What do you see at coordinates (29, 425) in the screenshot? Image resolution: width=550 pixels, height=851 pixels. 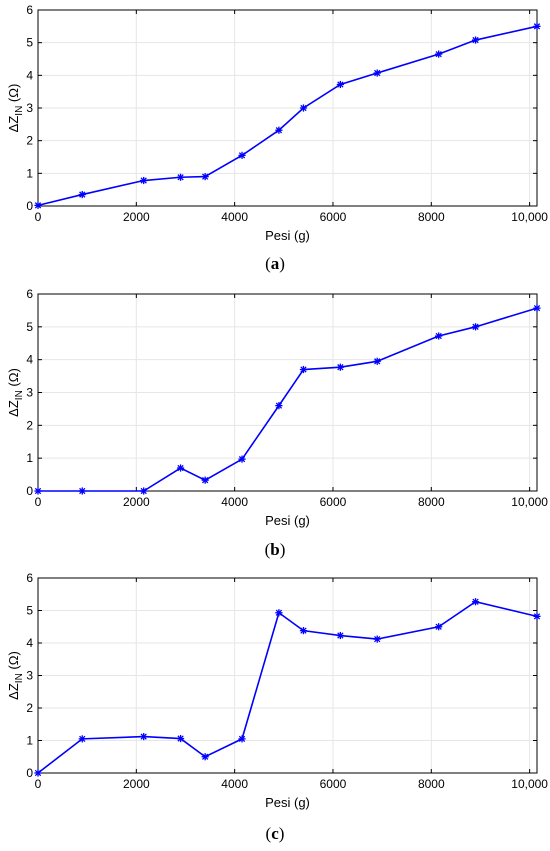 I see `y-tick-label: 2` at bounding box center [29, 425].